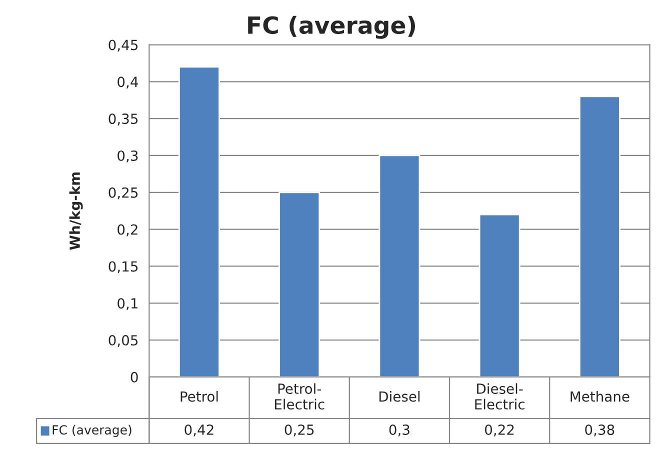 This screenshot has width=663, height=452. Describe the element at coordinates (199, 430) in the screenshot. I see `data-label: 0,42` at that location.